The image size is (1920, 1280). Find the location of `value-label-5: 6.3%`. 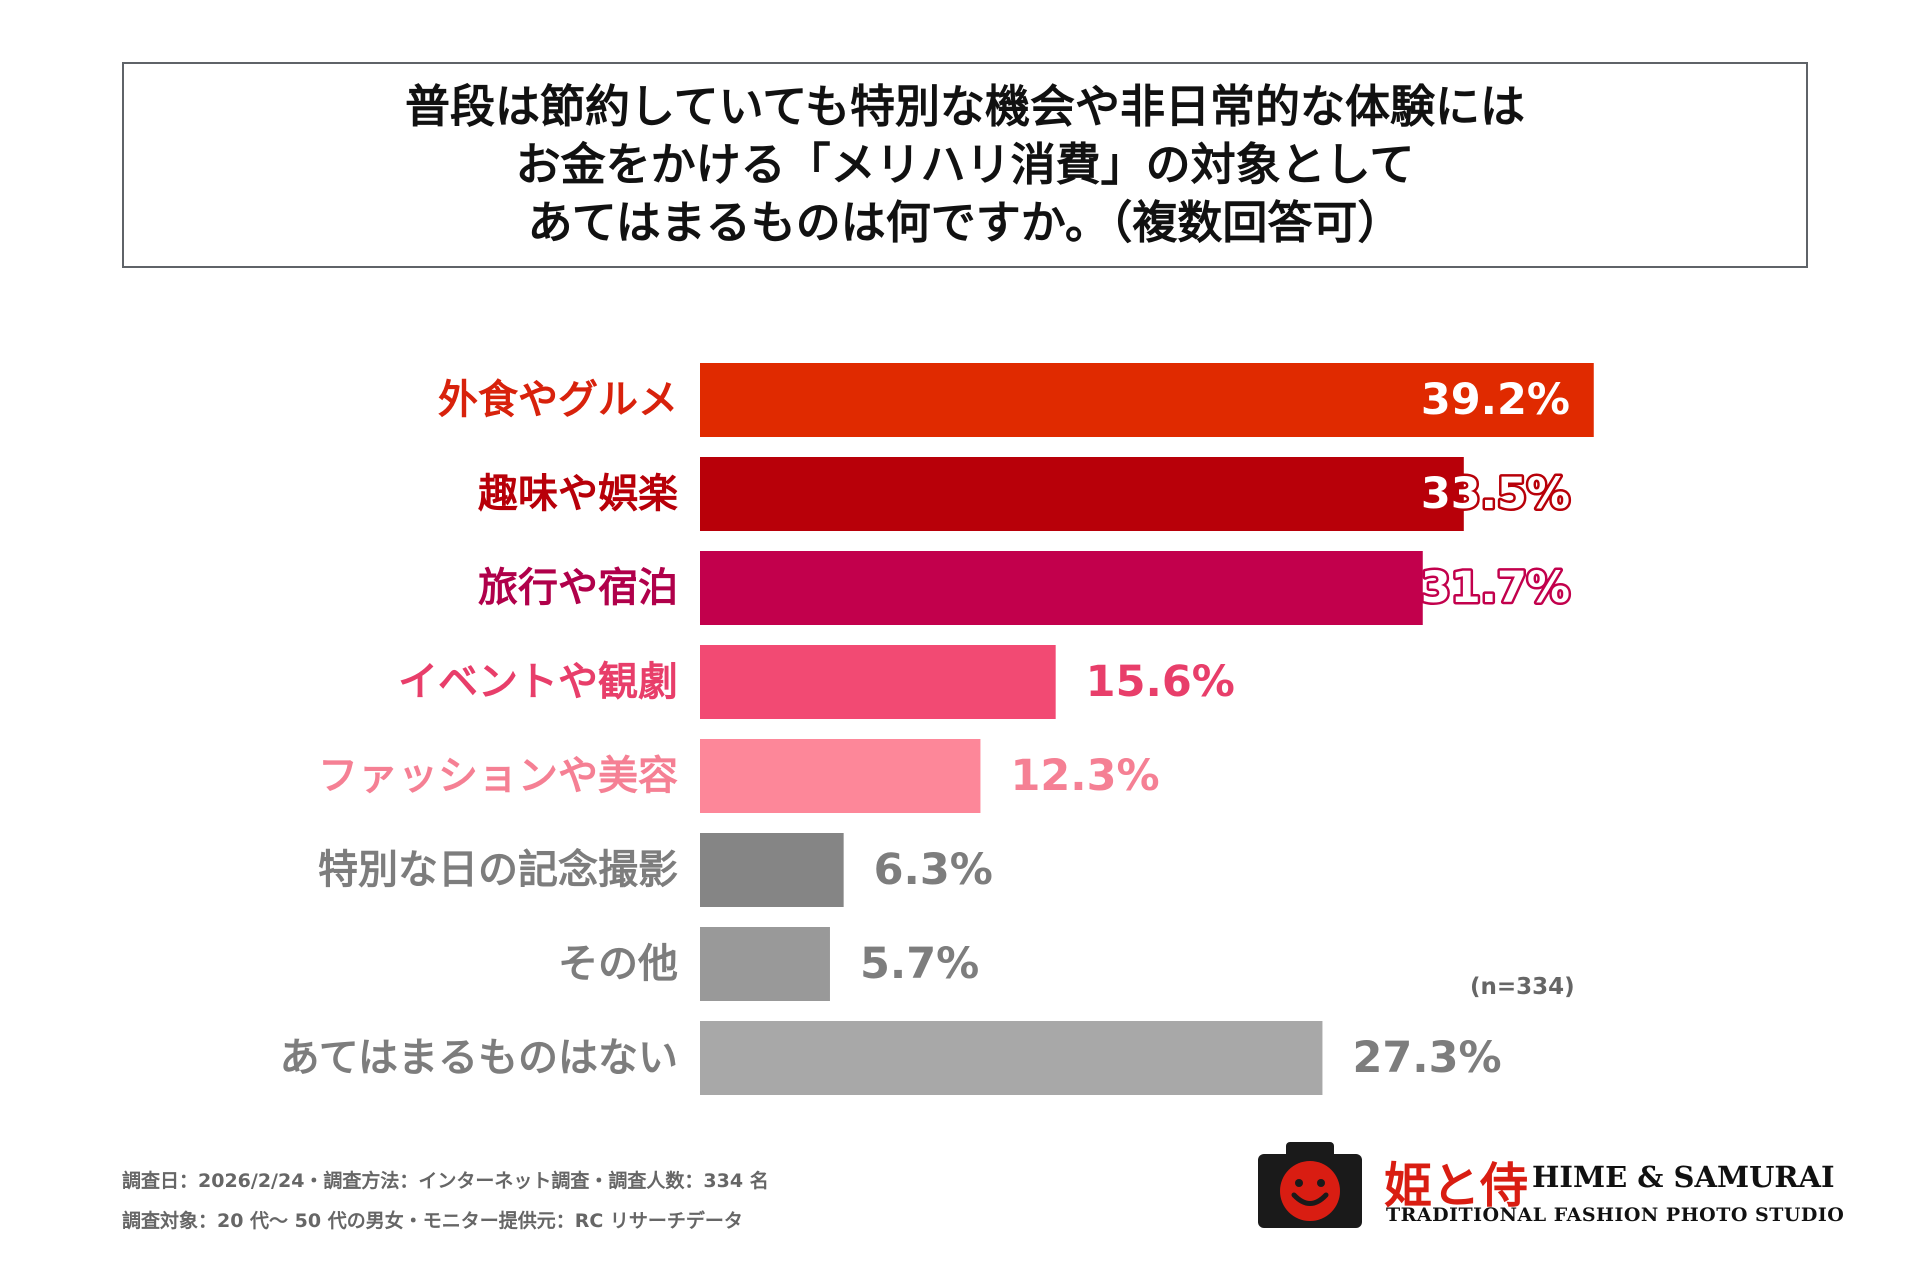

value-label-5: 6.3% is located at coordinates (933, 870).